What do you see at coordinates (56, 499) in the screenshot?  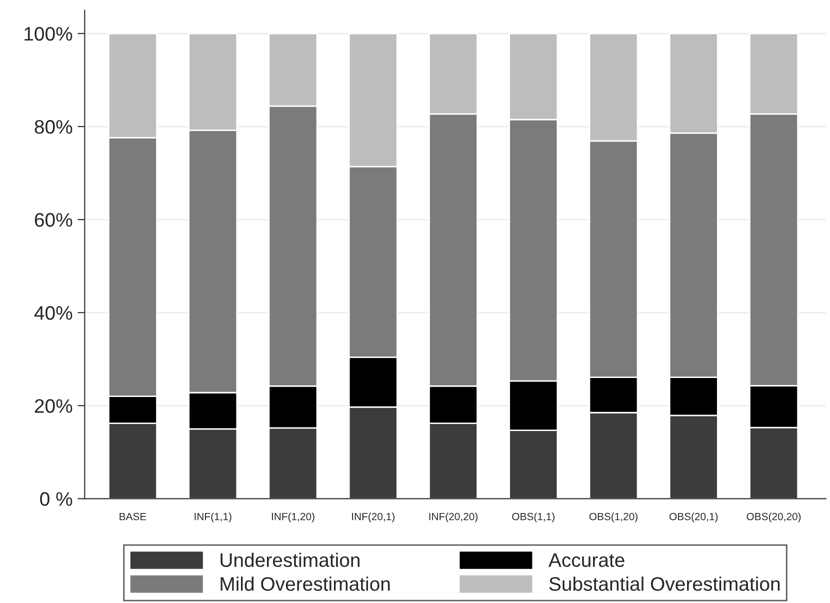 I see `y-tick-label: 0 %` at bounding box center [56, 499].